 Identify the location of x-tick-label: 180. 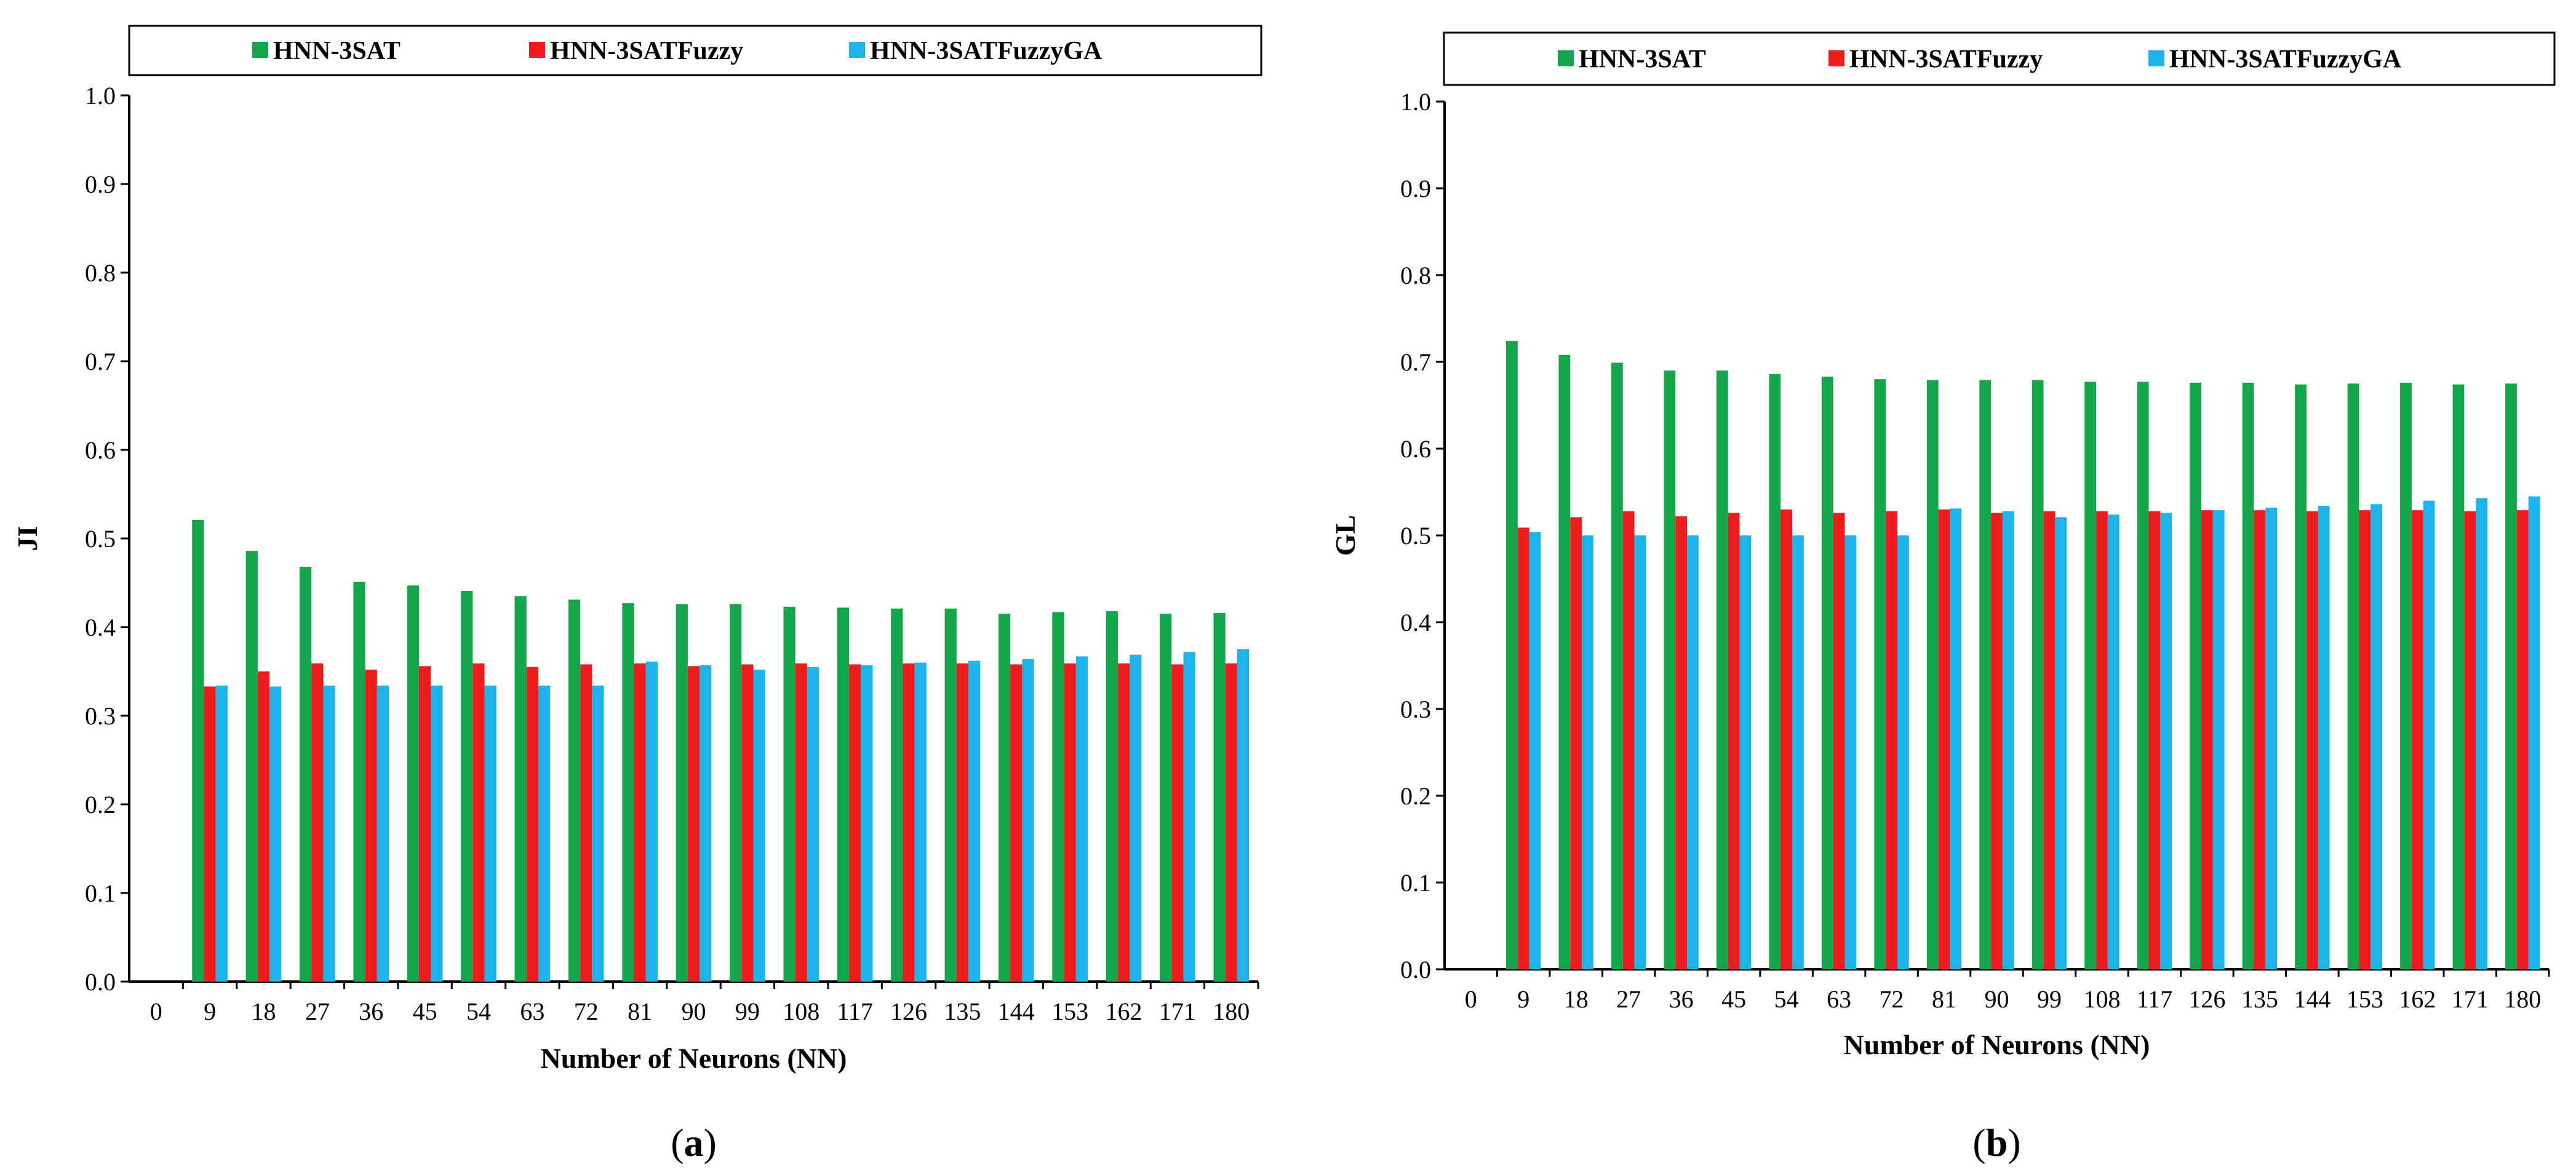
(2523, 999).